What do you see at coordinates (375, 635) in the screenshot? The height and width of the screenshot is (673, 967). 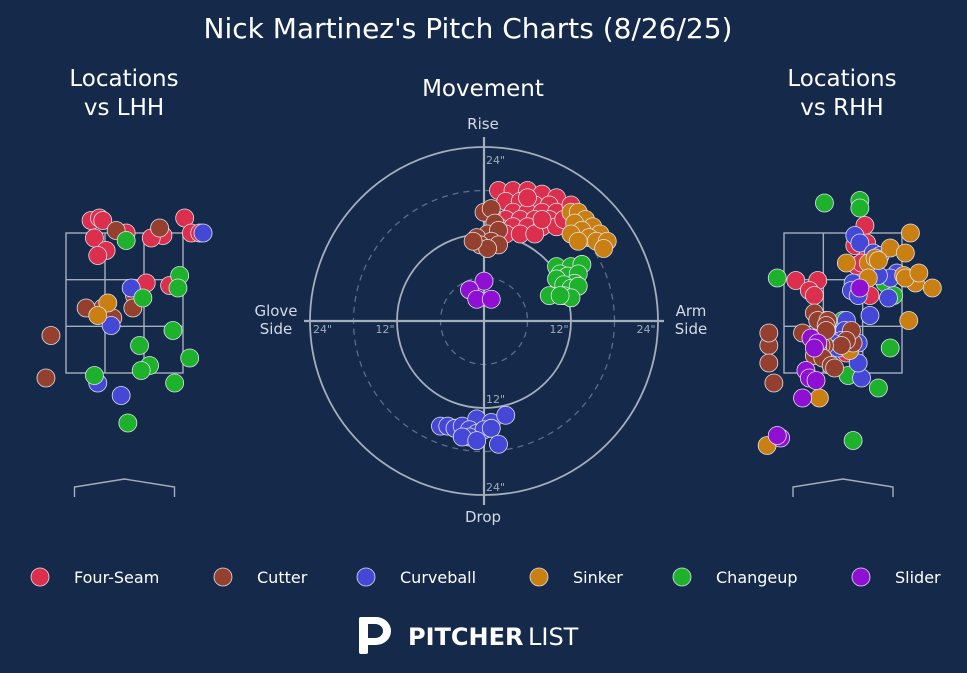 I see `pitcherlist-mark-icon` at bounding box center [375, 635].